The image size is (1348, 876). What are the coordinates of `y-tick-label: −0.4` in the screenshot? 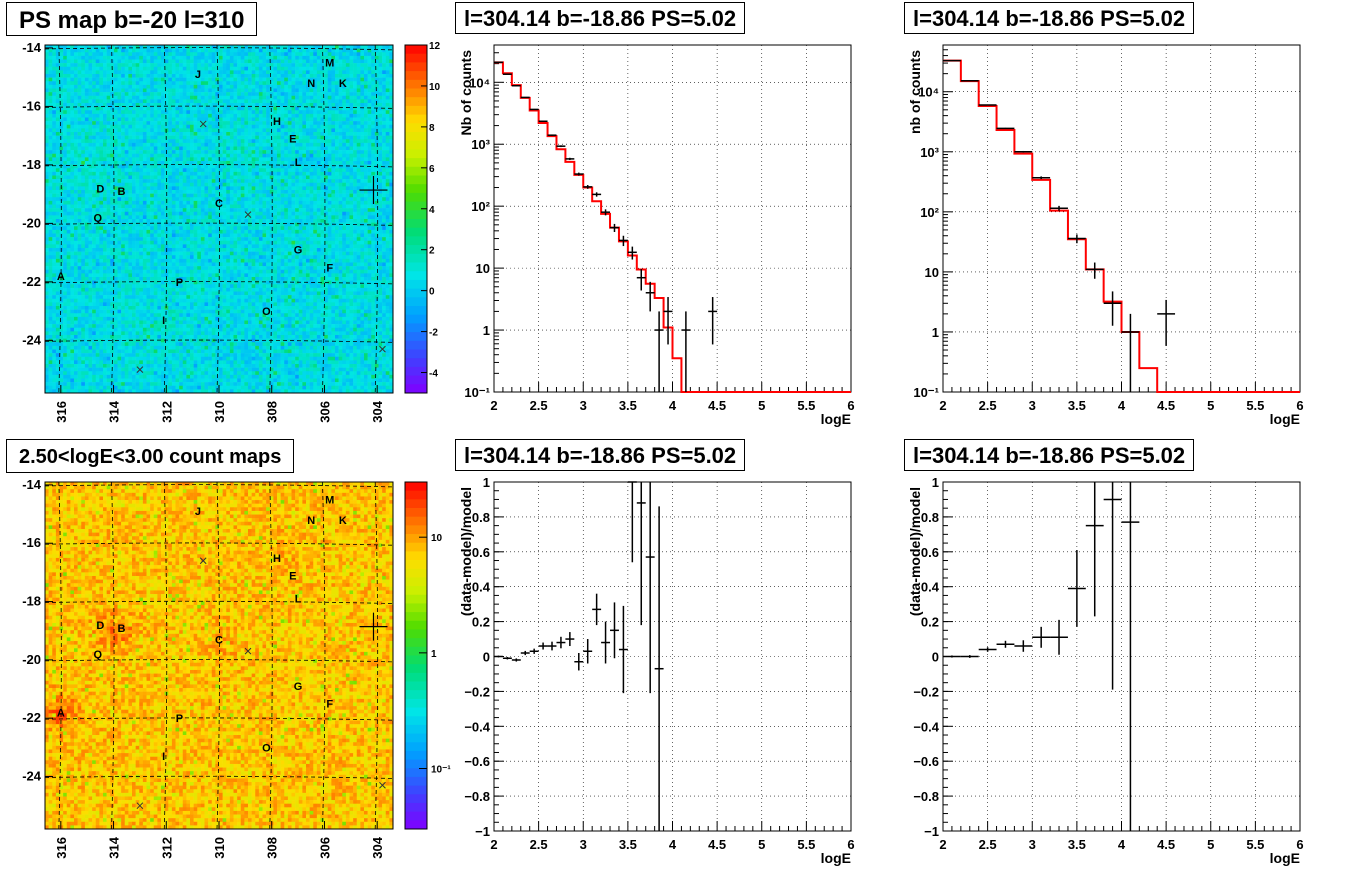 It's located at (926, 726).